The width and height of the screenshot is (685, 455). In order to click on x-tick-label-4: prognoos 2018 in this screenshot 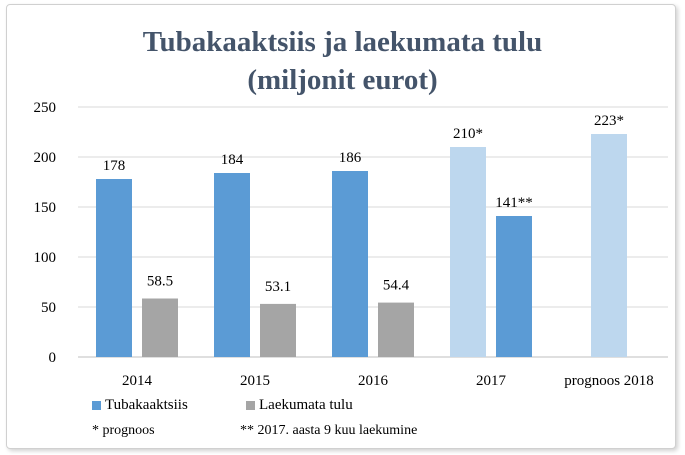, I will do `click(609, 381)`.